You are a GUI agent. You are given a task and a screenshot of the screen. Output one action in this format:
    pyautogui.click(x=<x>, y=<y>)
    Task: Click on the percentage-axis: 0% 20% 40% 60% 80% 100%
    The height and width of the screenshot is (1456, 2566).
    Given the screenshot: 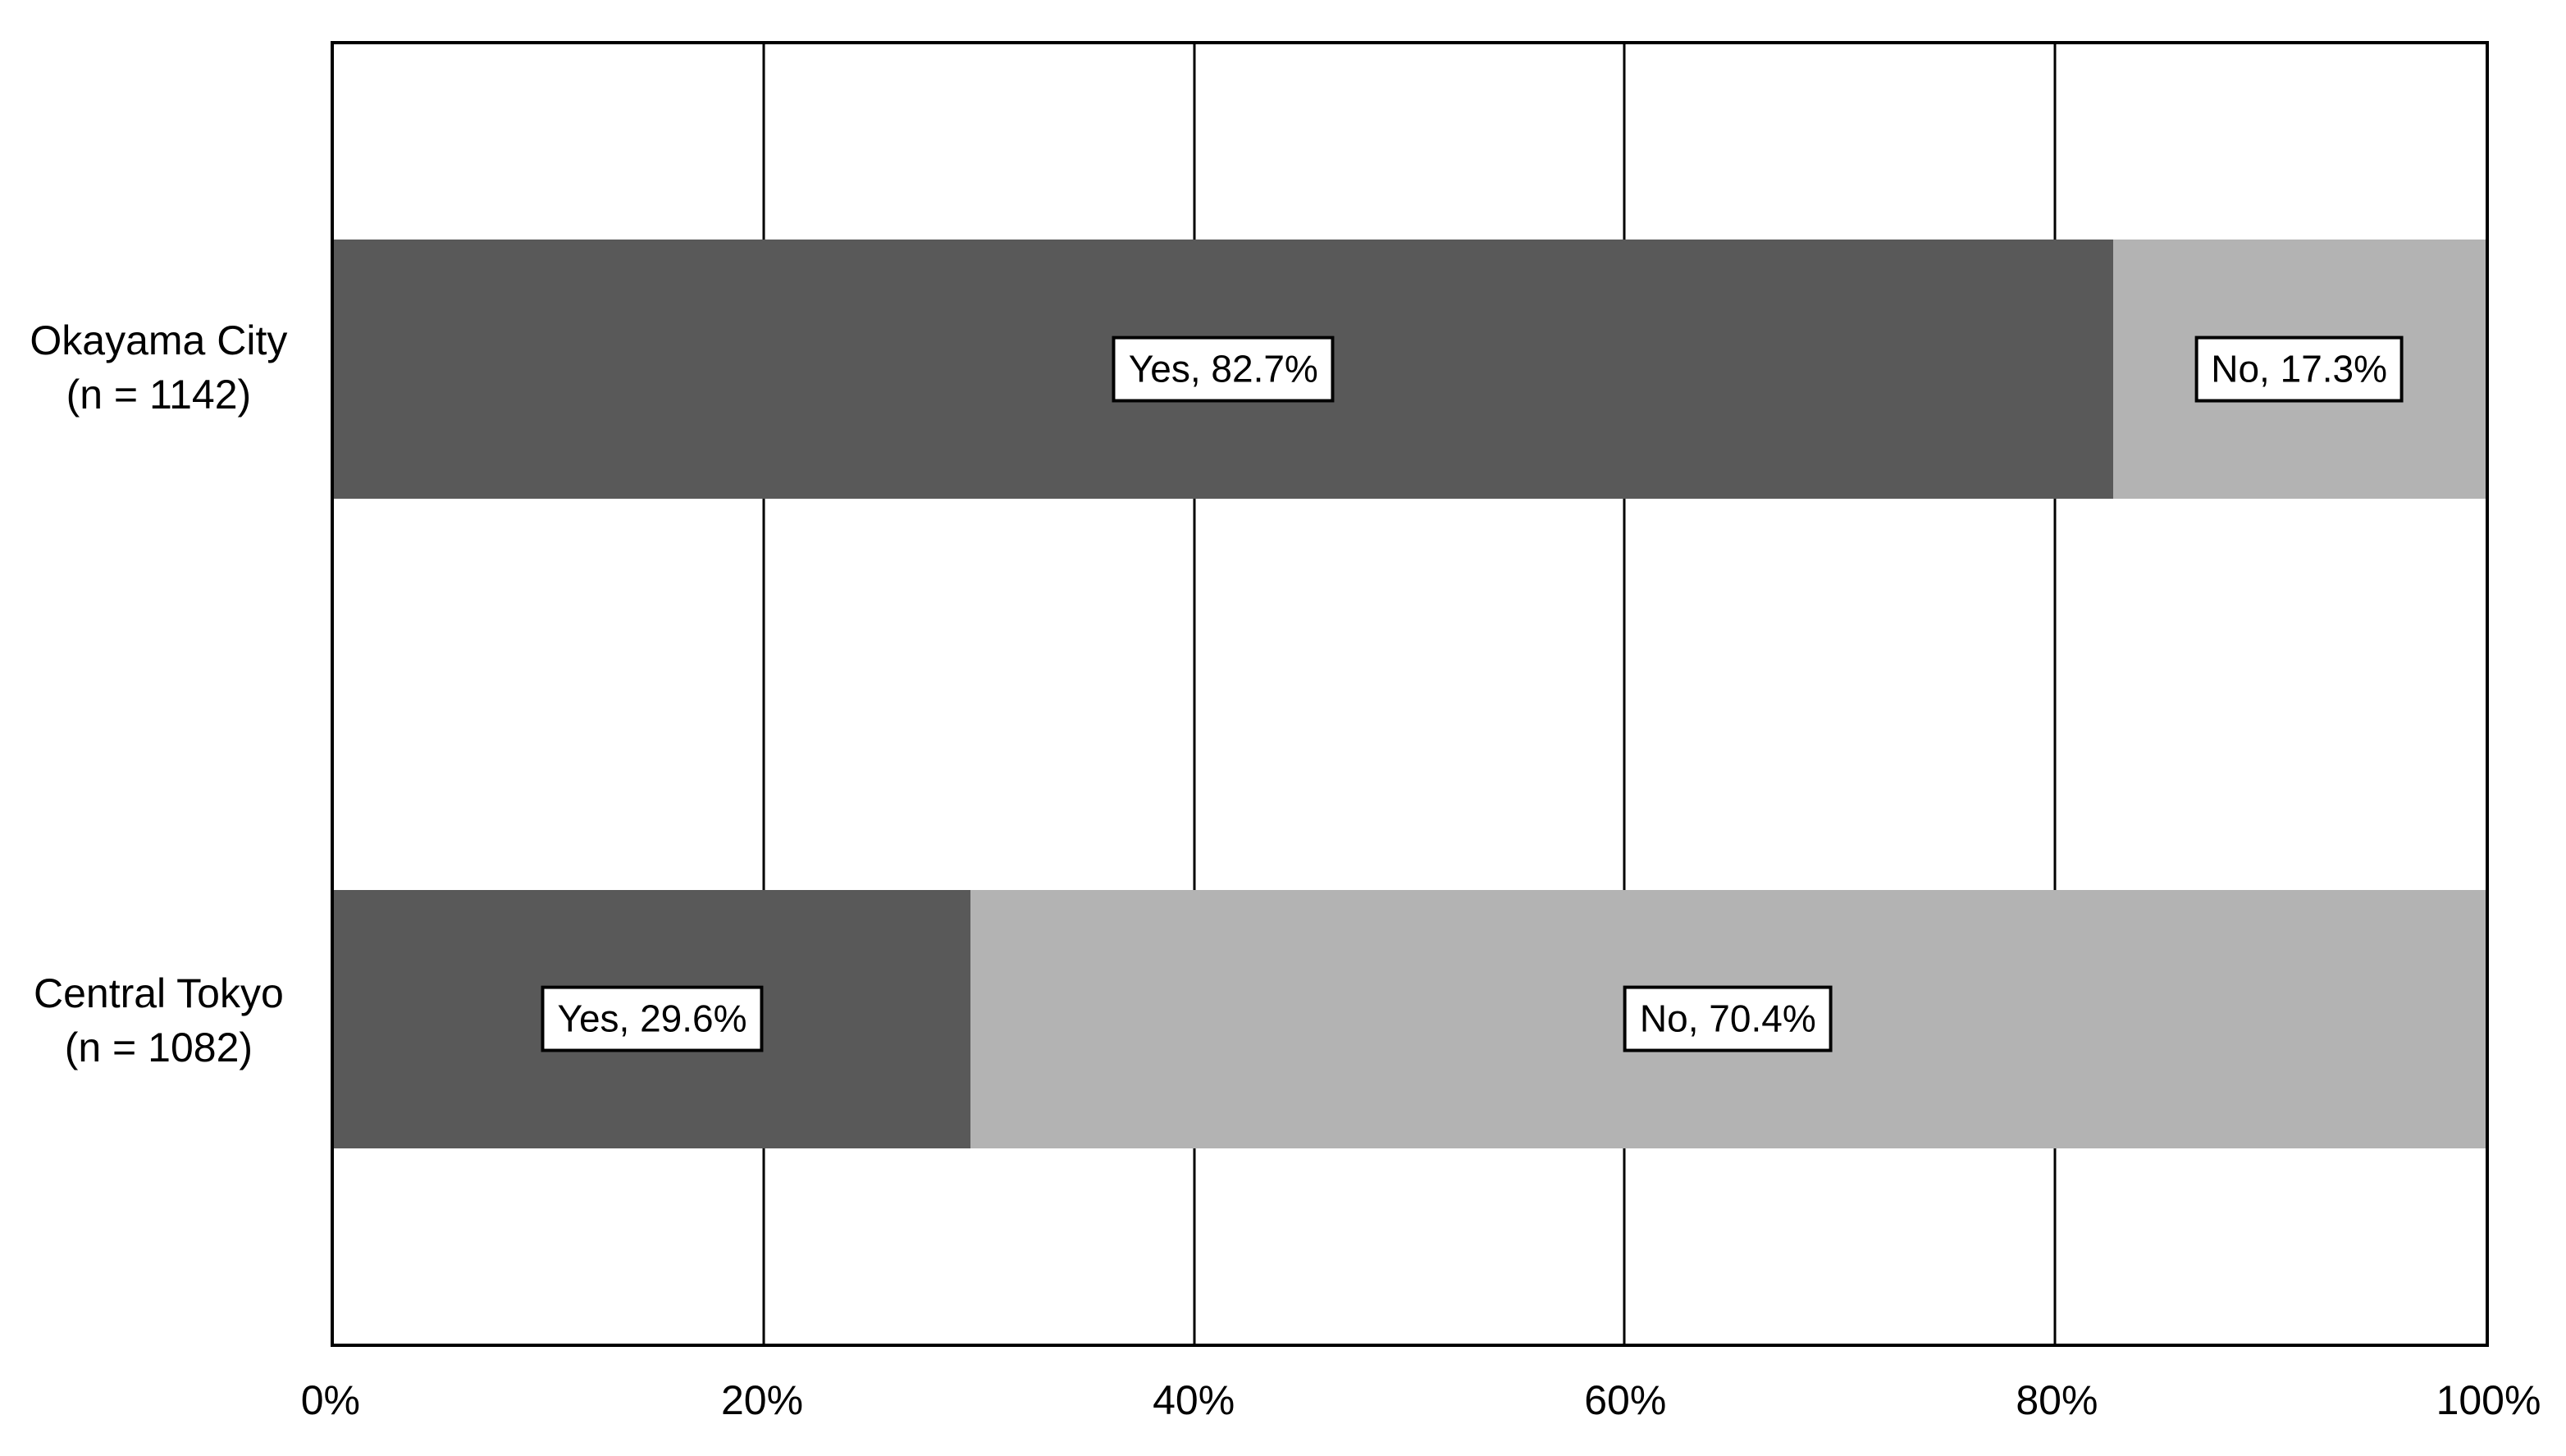 What is the action you would take?
    pyautogui.click(x=1421, y=1413)
    